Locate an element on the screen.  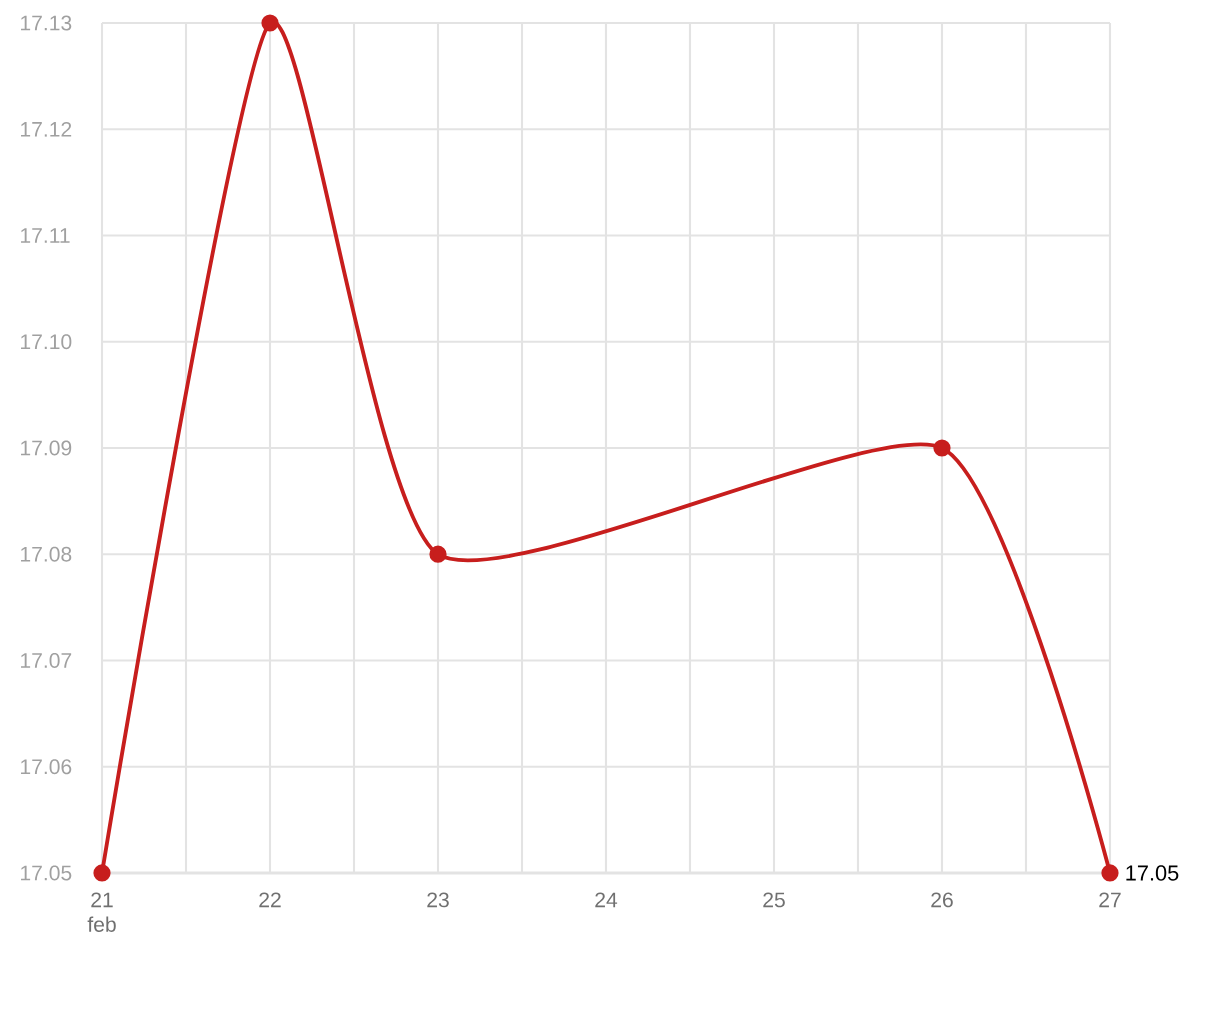
y-tick-label: 17.10 is located at coordinates (46, 342).